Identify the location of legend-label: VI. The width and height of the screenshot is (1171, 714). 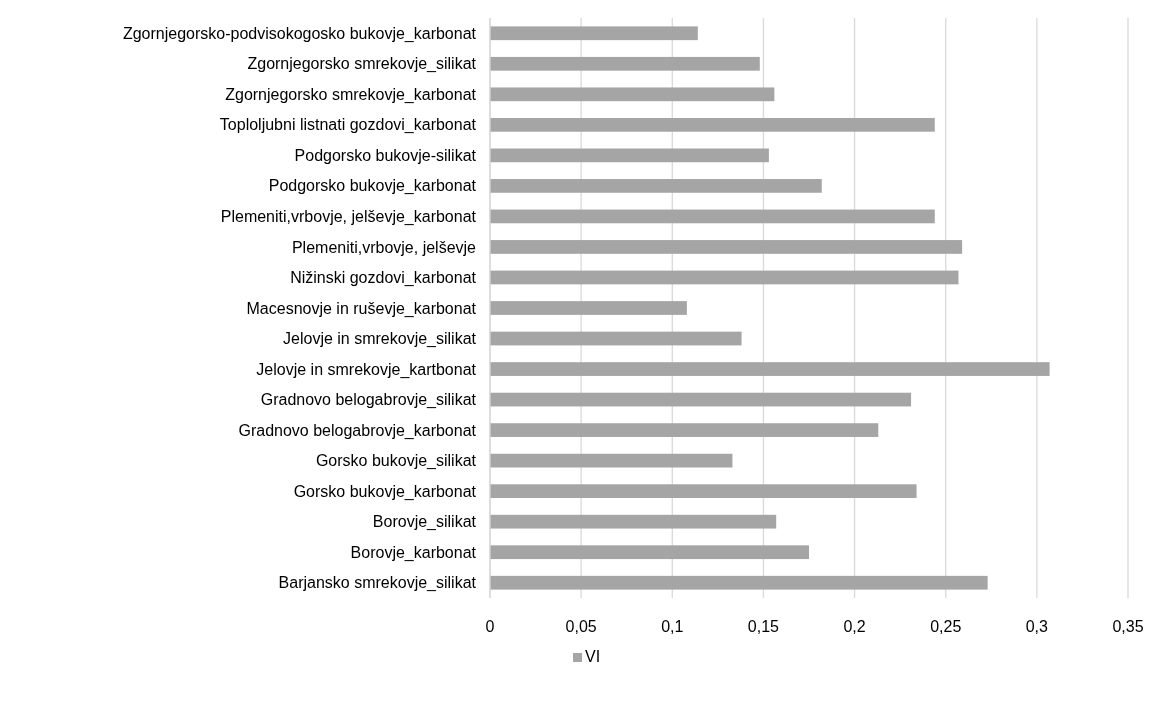
(593, 656).